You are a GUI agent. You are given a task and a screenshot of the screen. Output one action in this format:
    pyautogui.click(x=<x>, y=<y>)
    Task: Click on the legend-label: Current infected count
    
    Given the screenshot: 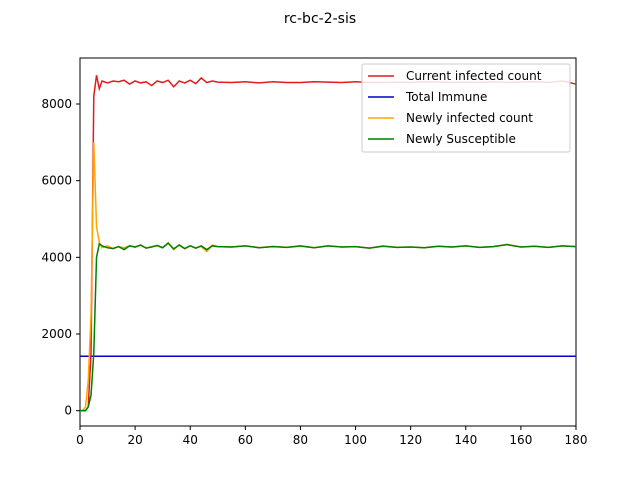 What is the action you would take?
    pyautogui.click(x=474, y=76)
    